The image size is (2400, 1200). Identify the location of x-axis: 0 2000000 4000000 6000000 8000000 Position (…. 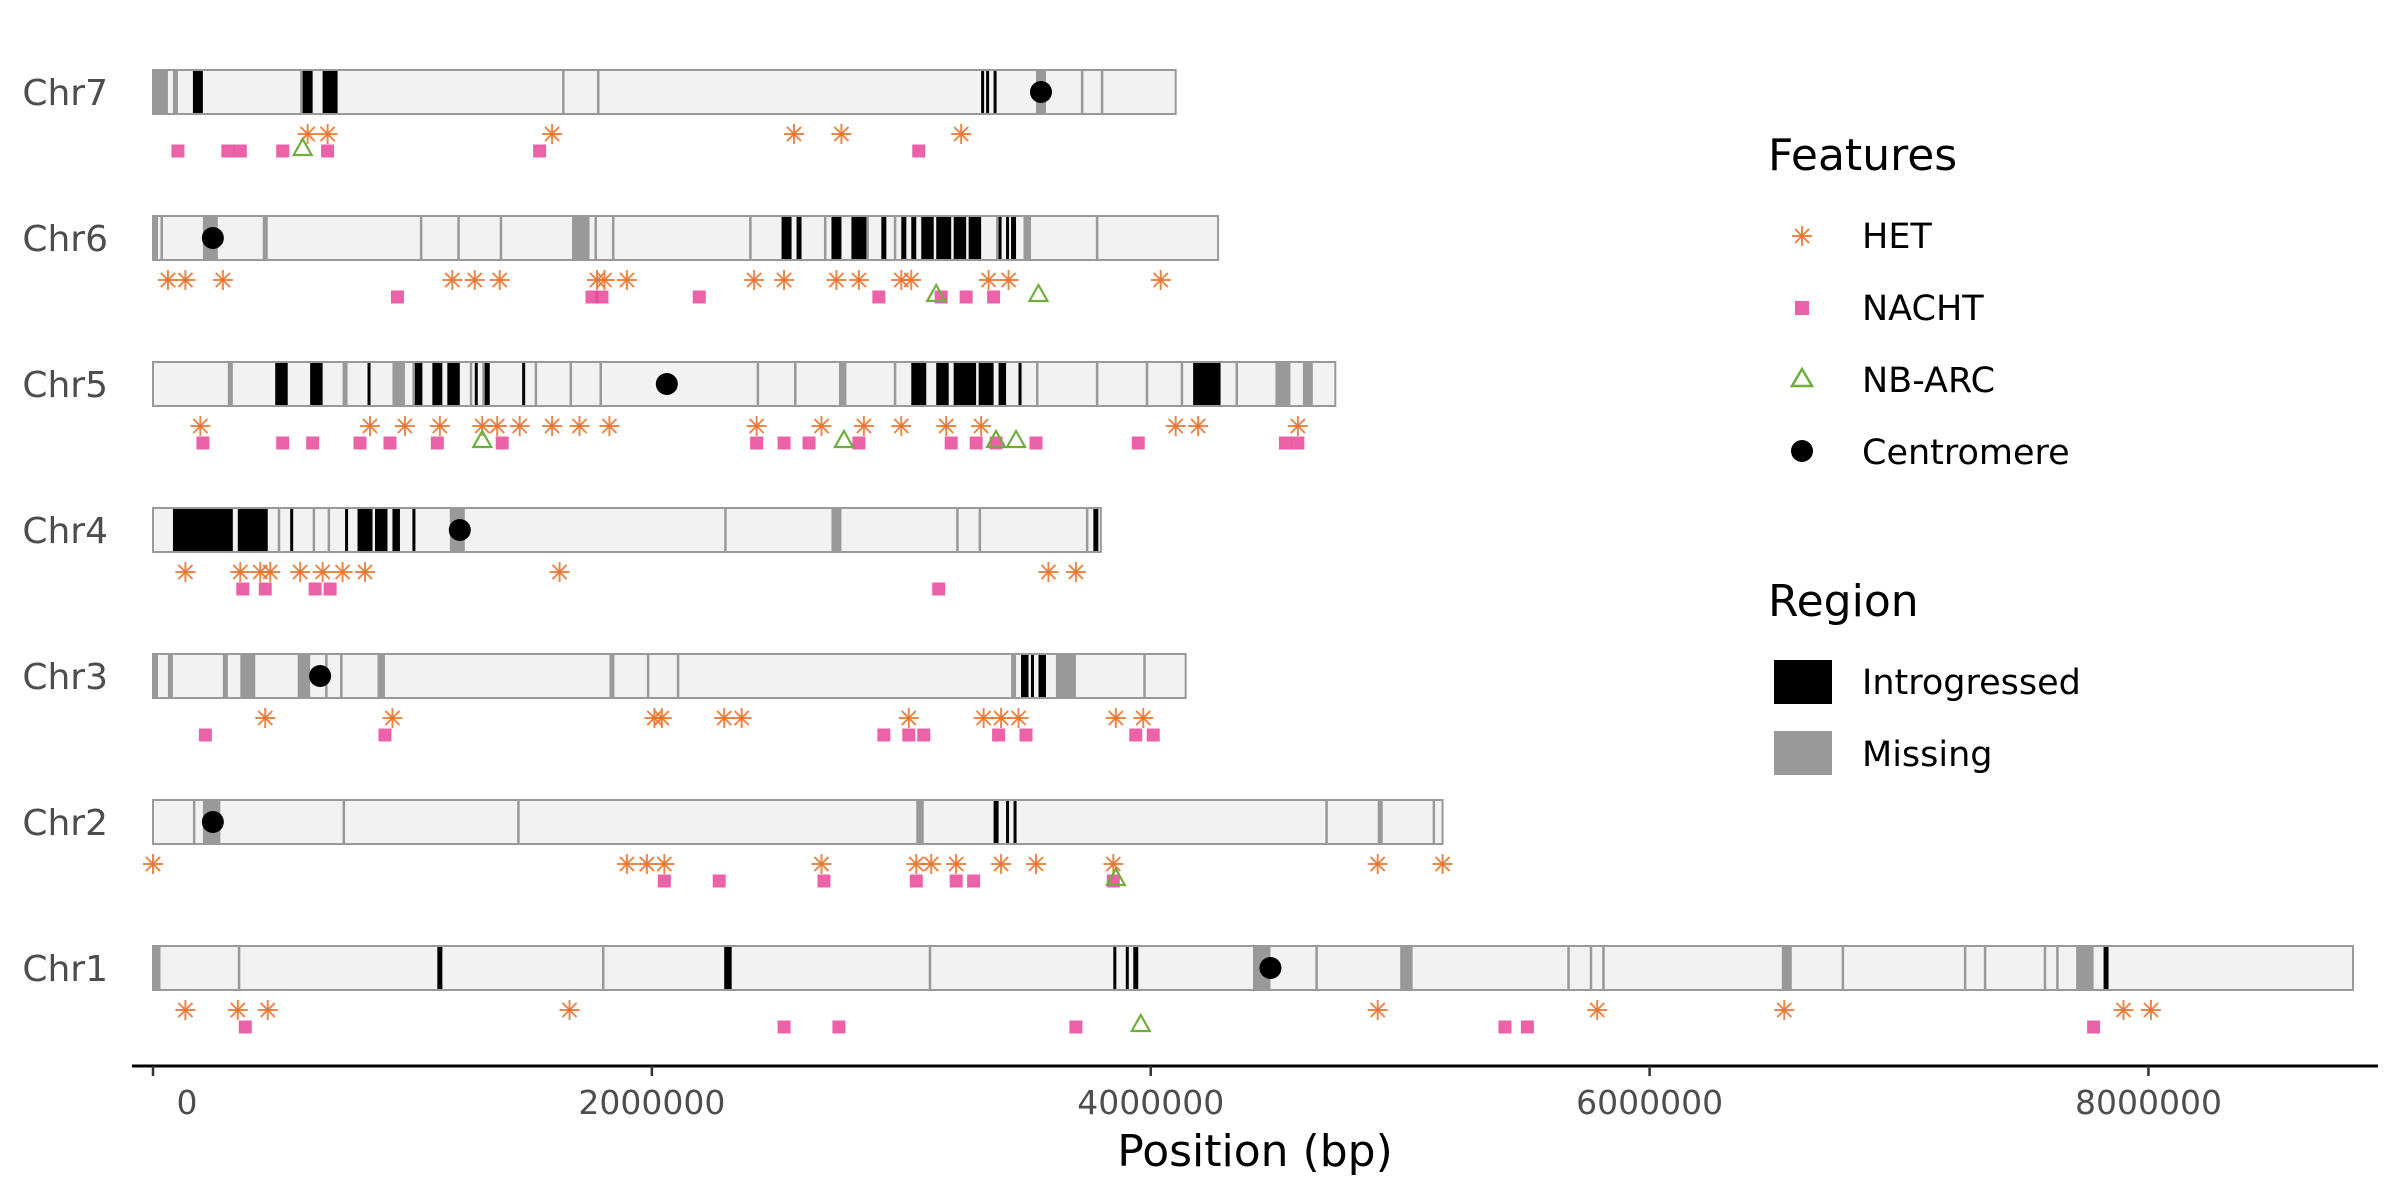
(1255, 1120).